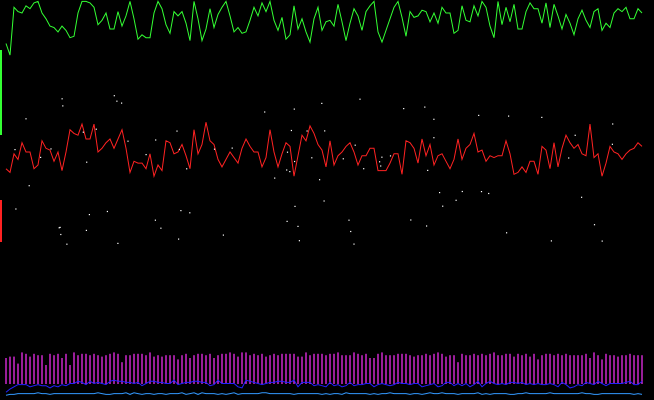  Describe the element at coordinates (324, 368) in the screenshot. I see `bar-series-layer` at that location.